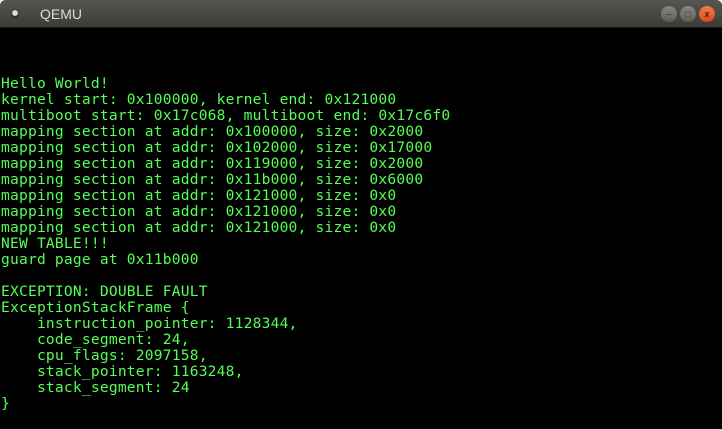  I want to click on console-line: stack_pointer: 1163248,, so click(122, 371).